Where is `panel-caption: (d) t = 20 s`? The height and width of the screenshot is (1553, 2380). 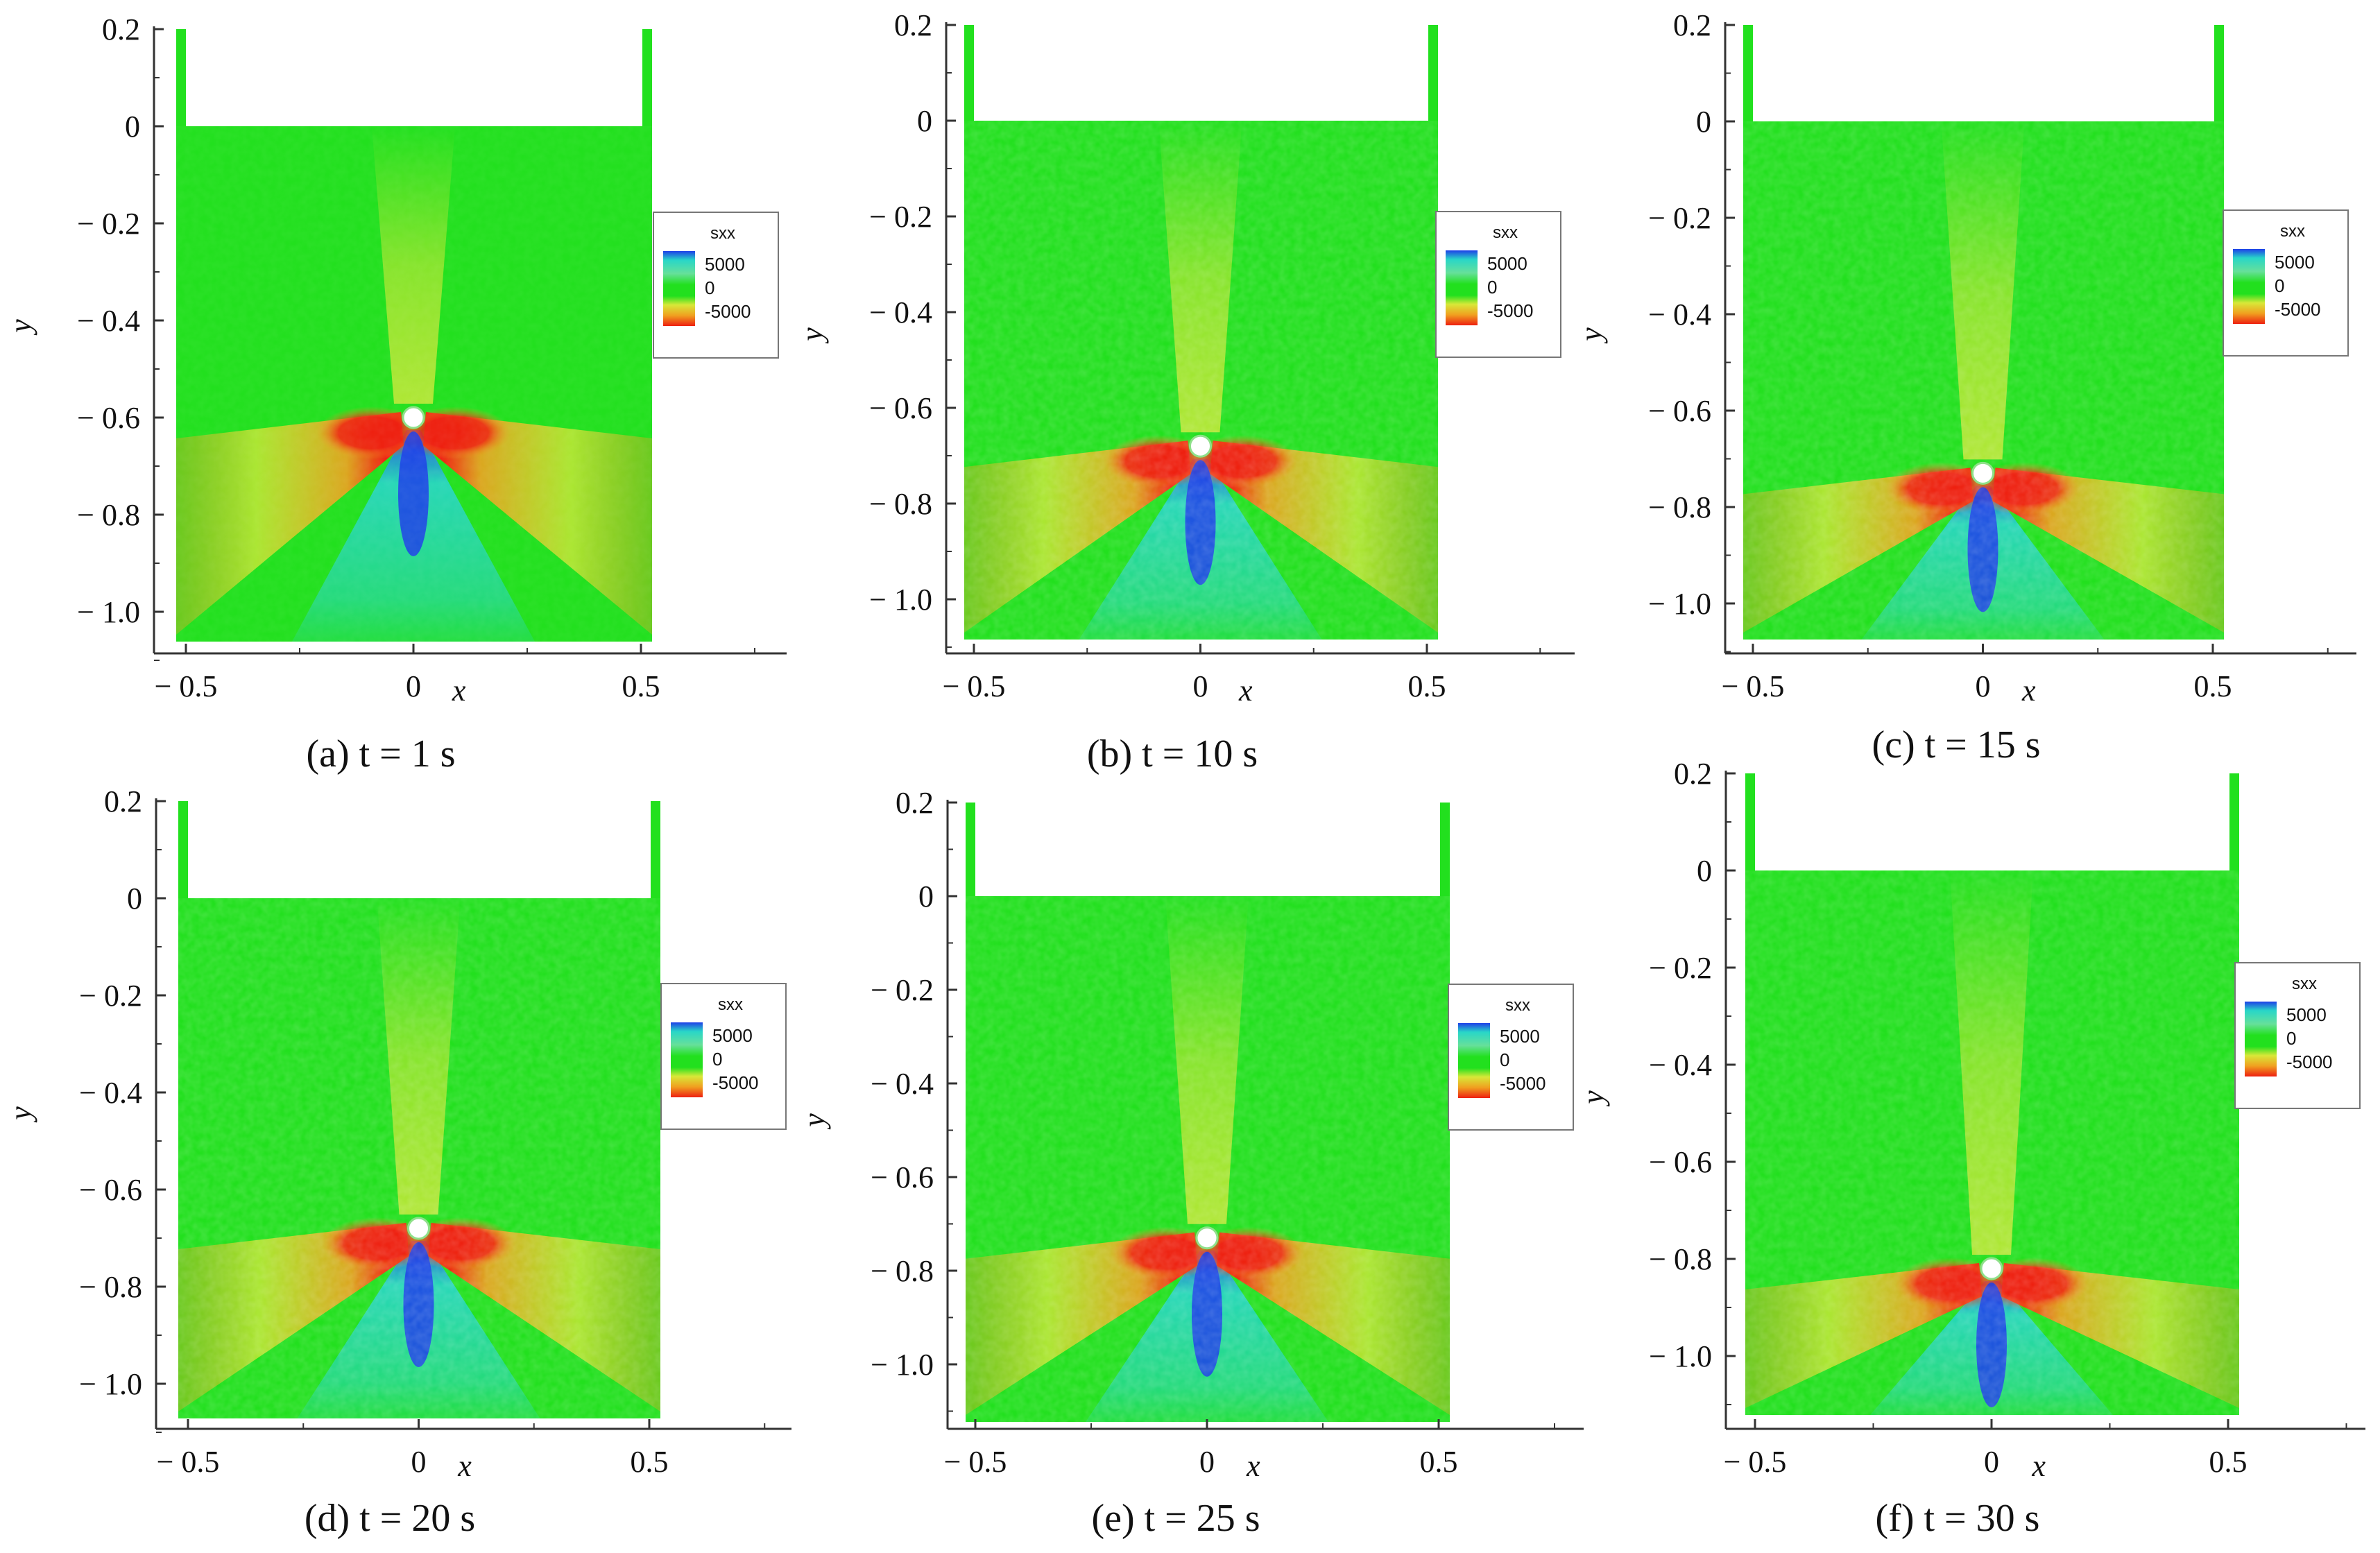
panel-caption: (d) t = 20 s is located at coordinates (390, 1519).